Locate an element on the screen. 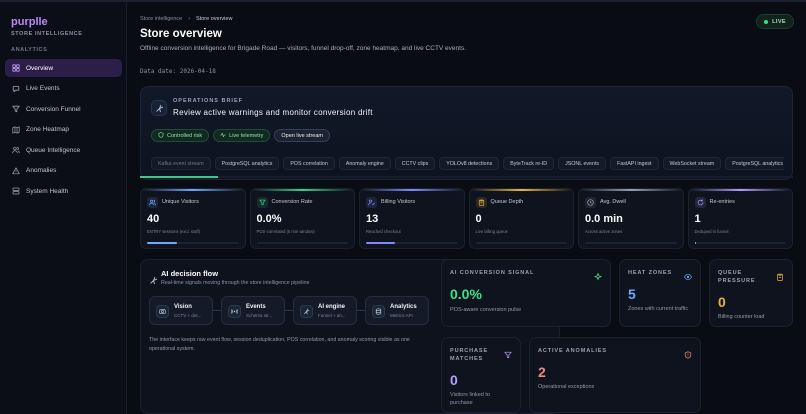 The image size is (806, 414). sidebar-item-queue-intelligence: Queue Intelligence is located at coordinates (63, 150).